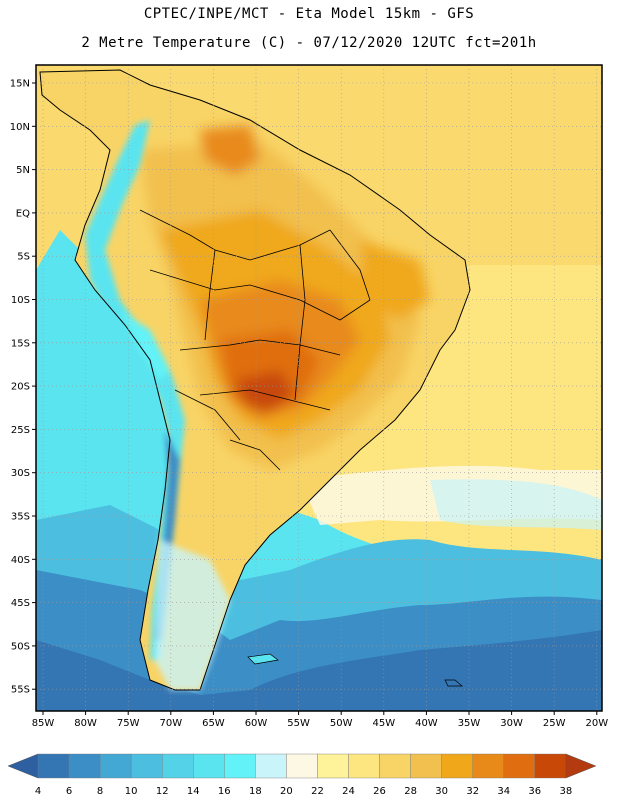  What do you see at coordinates (23, 766) in the screenshot?
I see `colorbar-low-arrow` at bounding box center [23, 766].